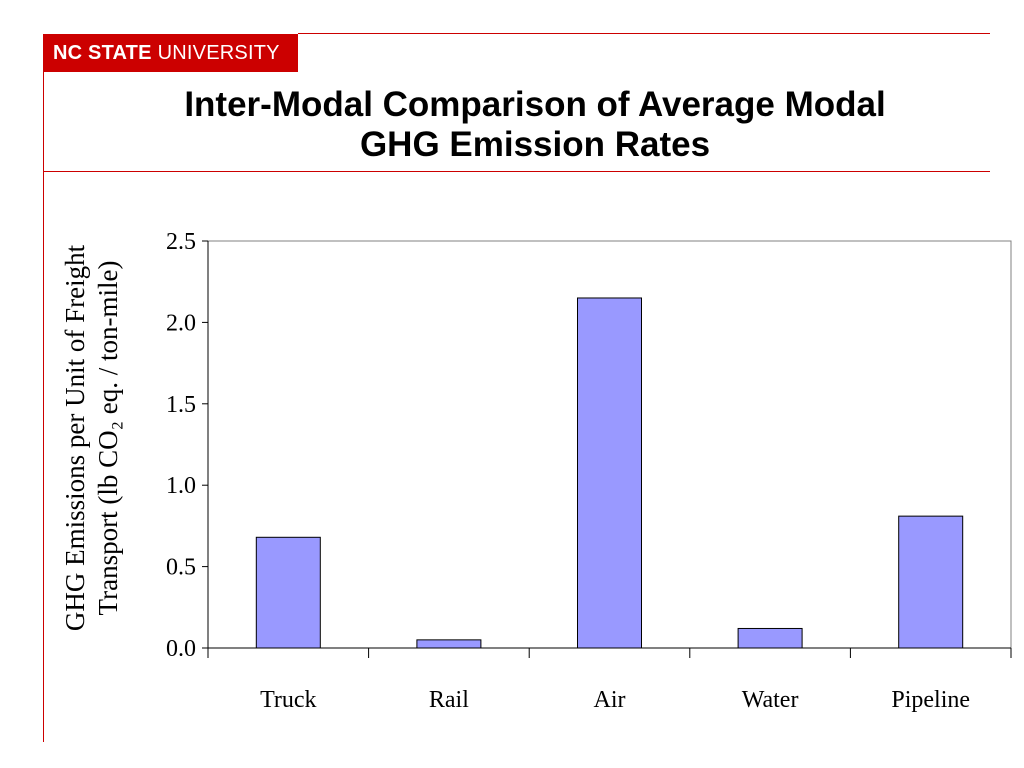  I want to click on x-tick-label: Rail, so click(449, 700).